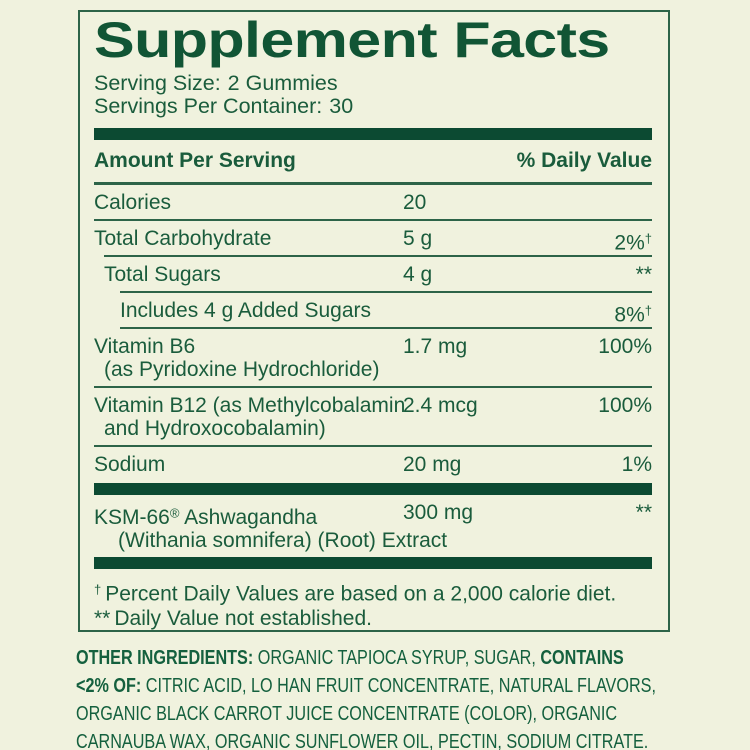  What do you see at coordinates (133, 202) in the screenshot?
I see `nutrient-name: Calories` at bounding box center [133, 202].